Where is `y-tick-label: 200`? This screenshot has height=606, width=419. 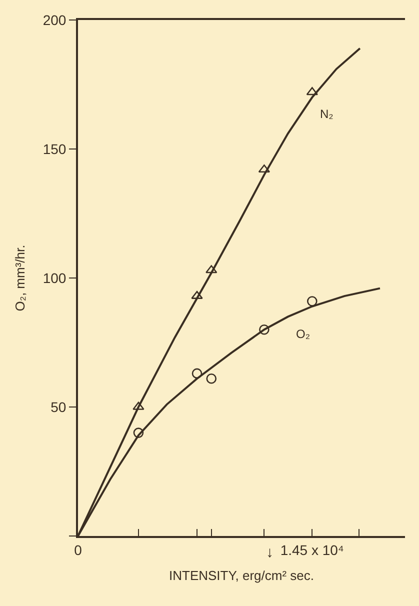
y-tick-label: 200 is located at coordinates (54, 20).